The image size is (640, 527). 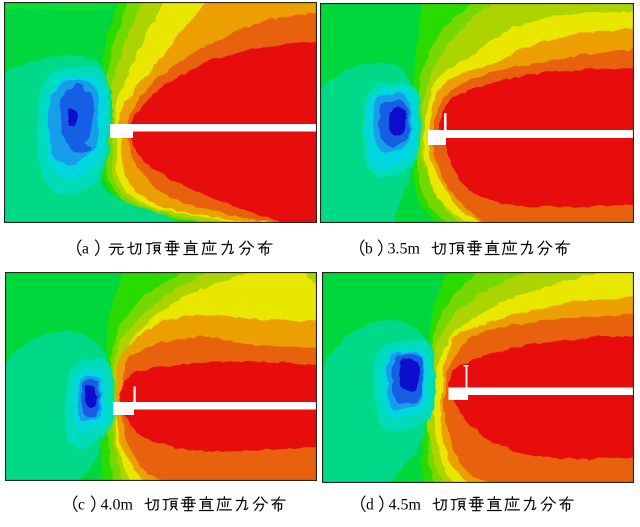 What do you see at coordinates (369, 249) in the screenshot?
I see `svg-text: b` at bounding box center [369, 249].